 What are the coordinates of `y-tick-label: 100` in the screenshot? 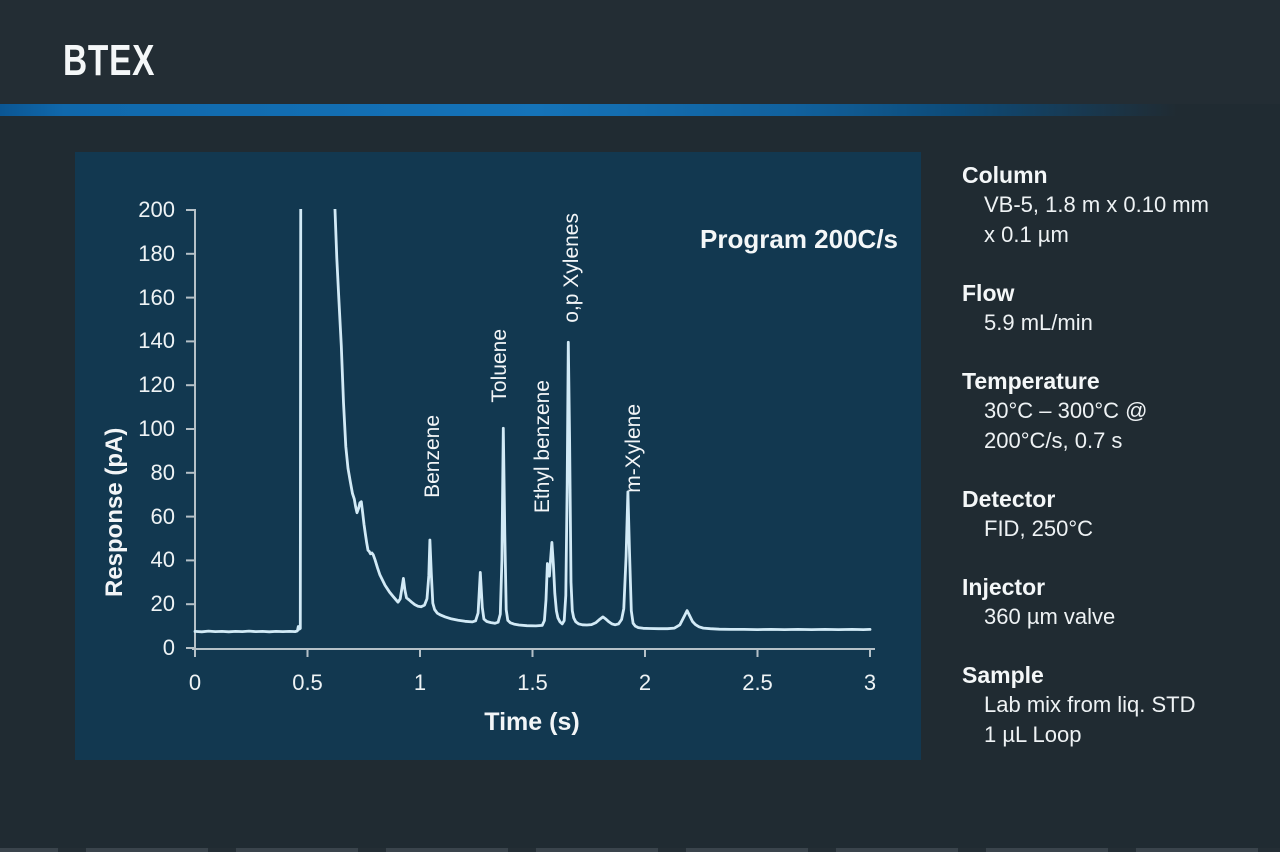 It's located at (156, 428).